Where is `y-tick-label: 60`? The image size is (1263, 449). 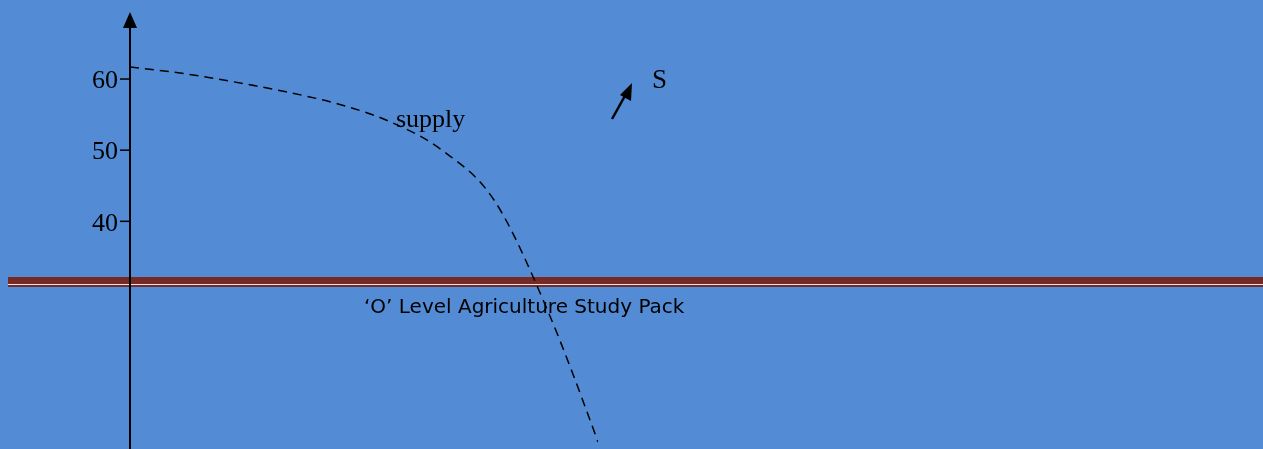 y-tick-label: 60 is located at coordinates (105, 80).